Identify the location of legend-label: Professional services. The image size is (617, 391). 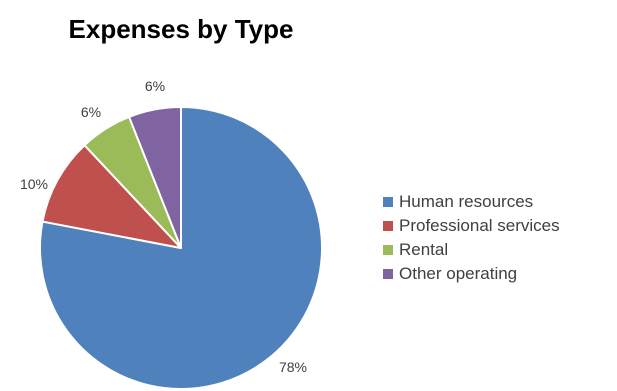
(479, 225).